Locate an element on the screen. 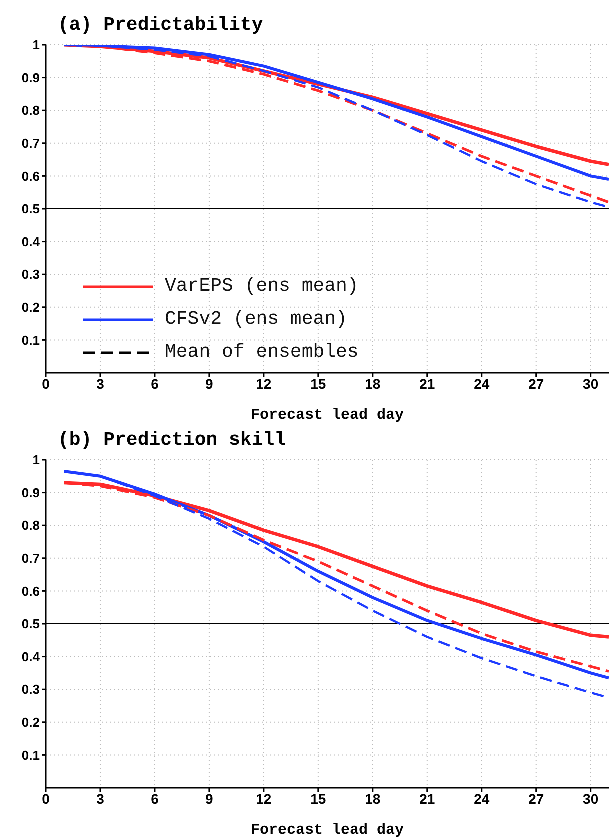 The width and height of the screenshot is (609, 838). chart-title: (b) Prediction skill is located at coordinates (172, 440).